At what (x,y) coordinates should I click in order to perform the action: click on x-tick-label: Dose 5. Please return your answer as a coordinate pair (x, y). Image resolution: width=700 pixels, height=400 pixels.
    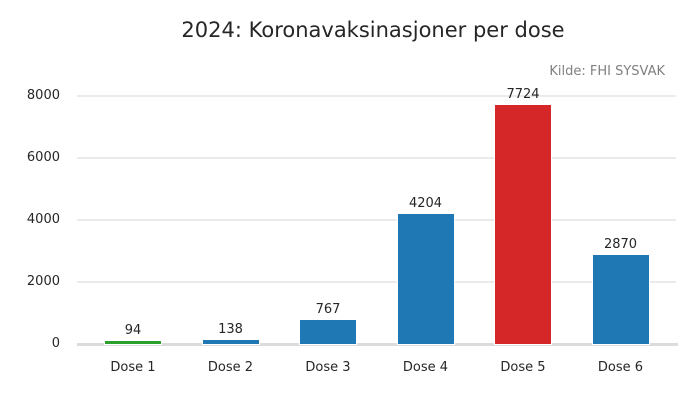
    Looking at the image, I should click on (523, 367).